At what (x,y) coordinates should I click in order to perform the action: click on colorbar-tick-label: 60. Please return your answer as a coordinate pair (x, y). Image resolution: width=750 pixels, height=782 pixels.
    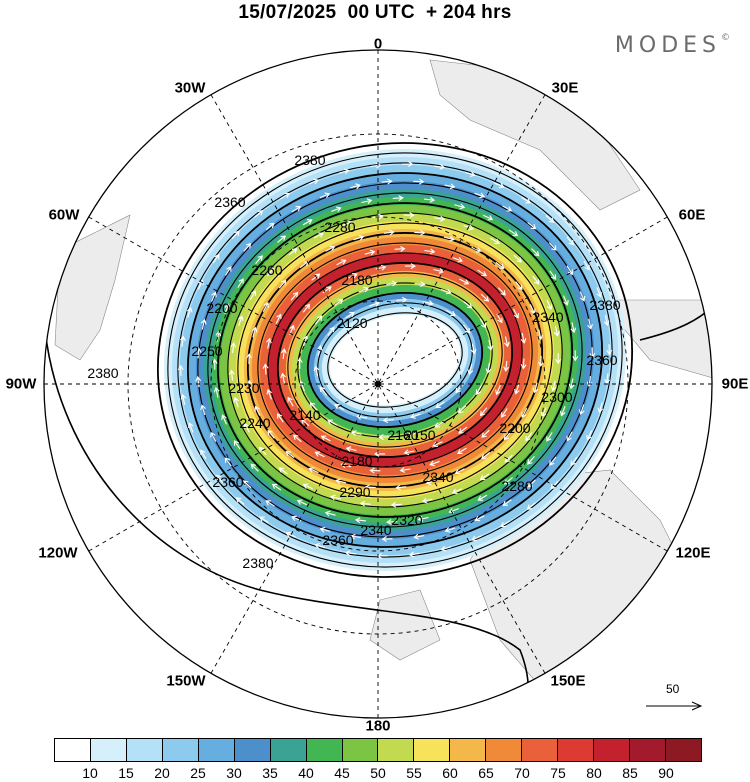
    Looking at the image, I should click on (450, 773).